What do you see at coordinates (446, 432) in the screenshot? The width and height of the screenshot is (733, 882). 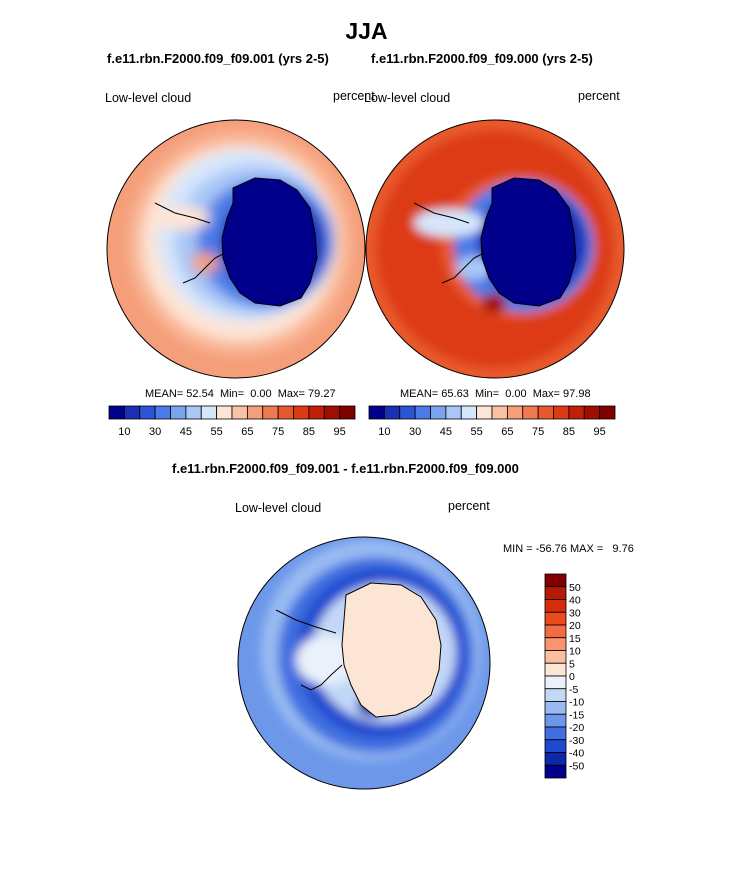 I see `colorbar-panel-2-tick-label: 45` at bounding box center [446, 432].